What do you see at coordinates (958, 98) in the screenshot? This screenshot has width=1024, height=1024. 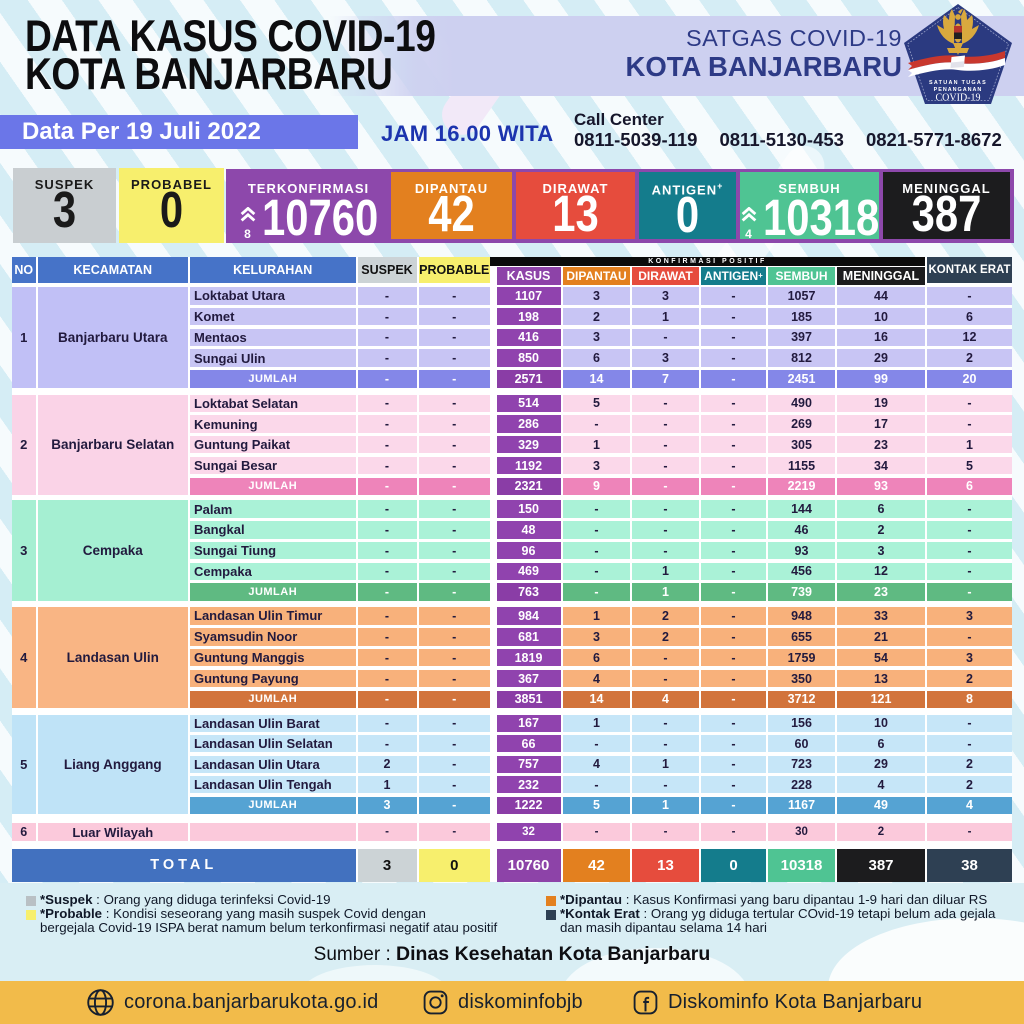 I see `svg-text: COVID-19` at bounding box center [958, 98].